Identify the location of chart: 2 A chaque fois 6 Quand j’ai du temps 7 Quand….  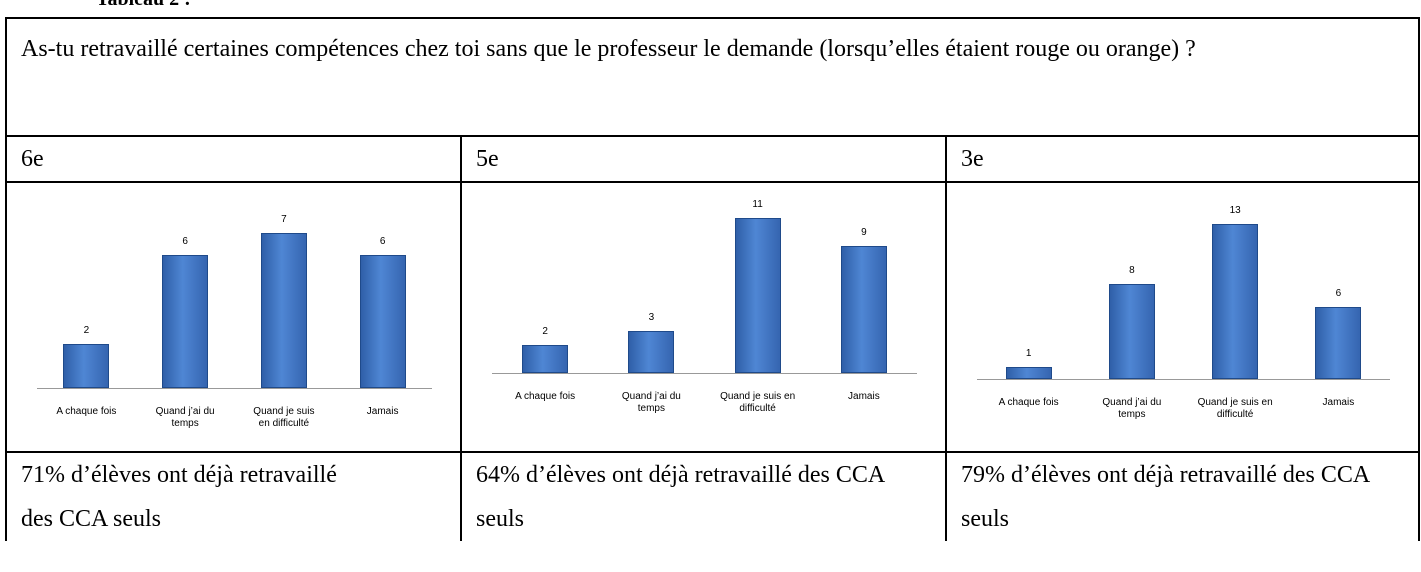
(233, 317).